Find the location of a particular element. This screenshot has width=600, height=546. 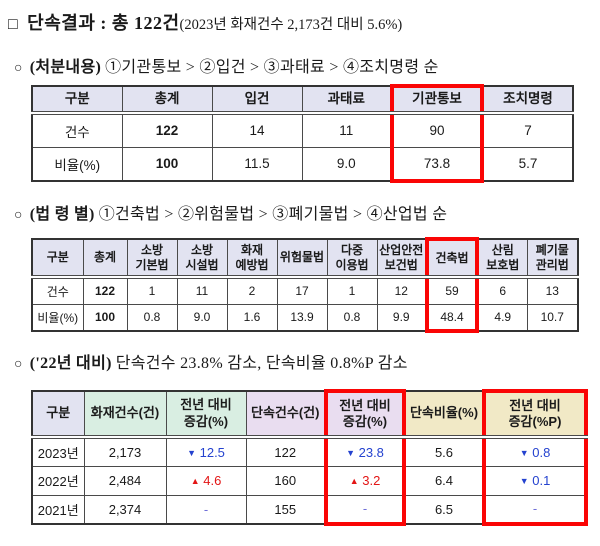

data-cell: 155 is located at coordinates (286, 509).